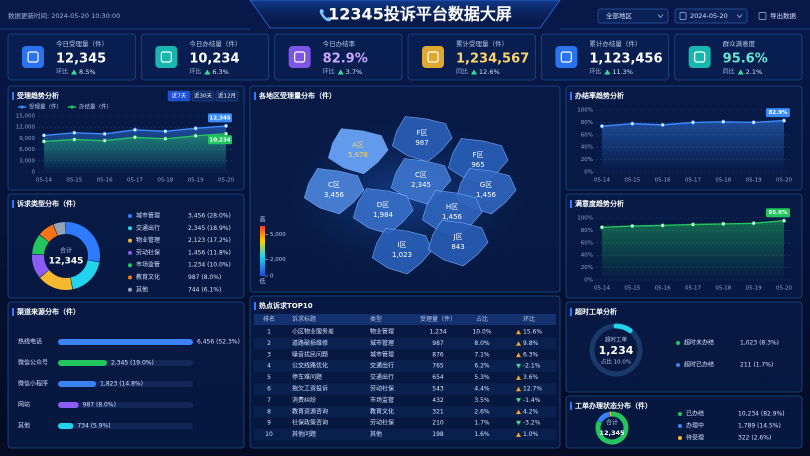  What do you see at coordinates (269, 354) in the screenshot?
I see `table-cell: 3` at bounding box center [269, 354].